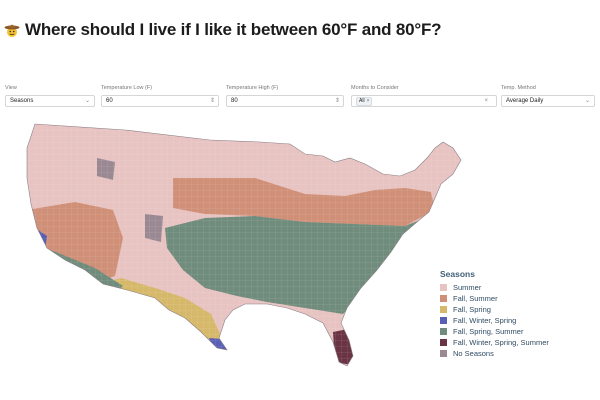 This screenshot has height=400, width=600. I want to click on months-control: Months to Consider All × ×, so click(424, 95).